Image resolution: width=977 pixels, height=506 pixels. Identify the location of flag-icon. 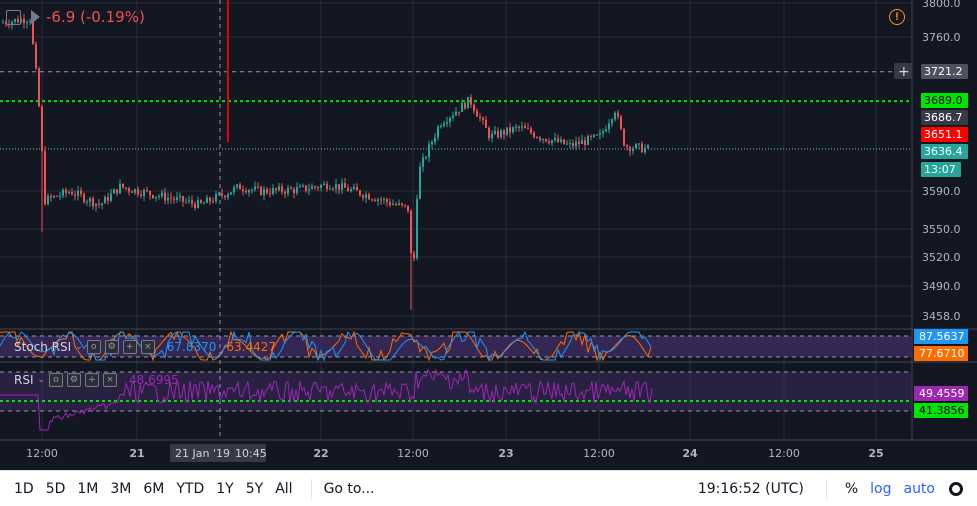
(35, 17).